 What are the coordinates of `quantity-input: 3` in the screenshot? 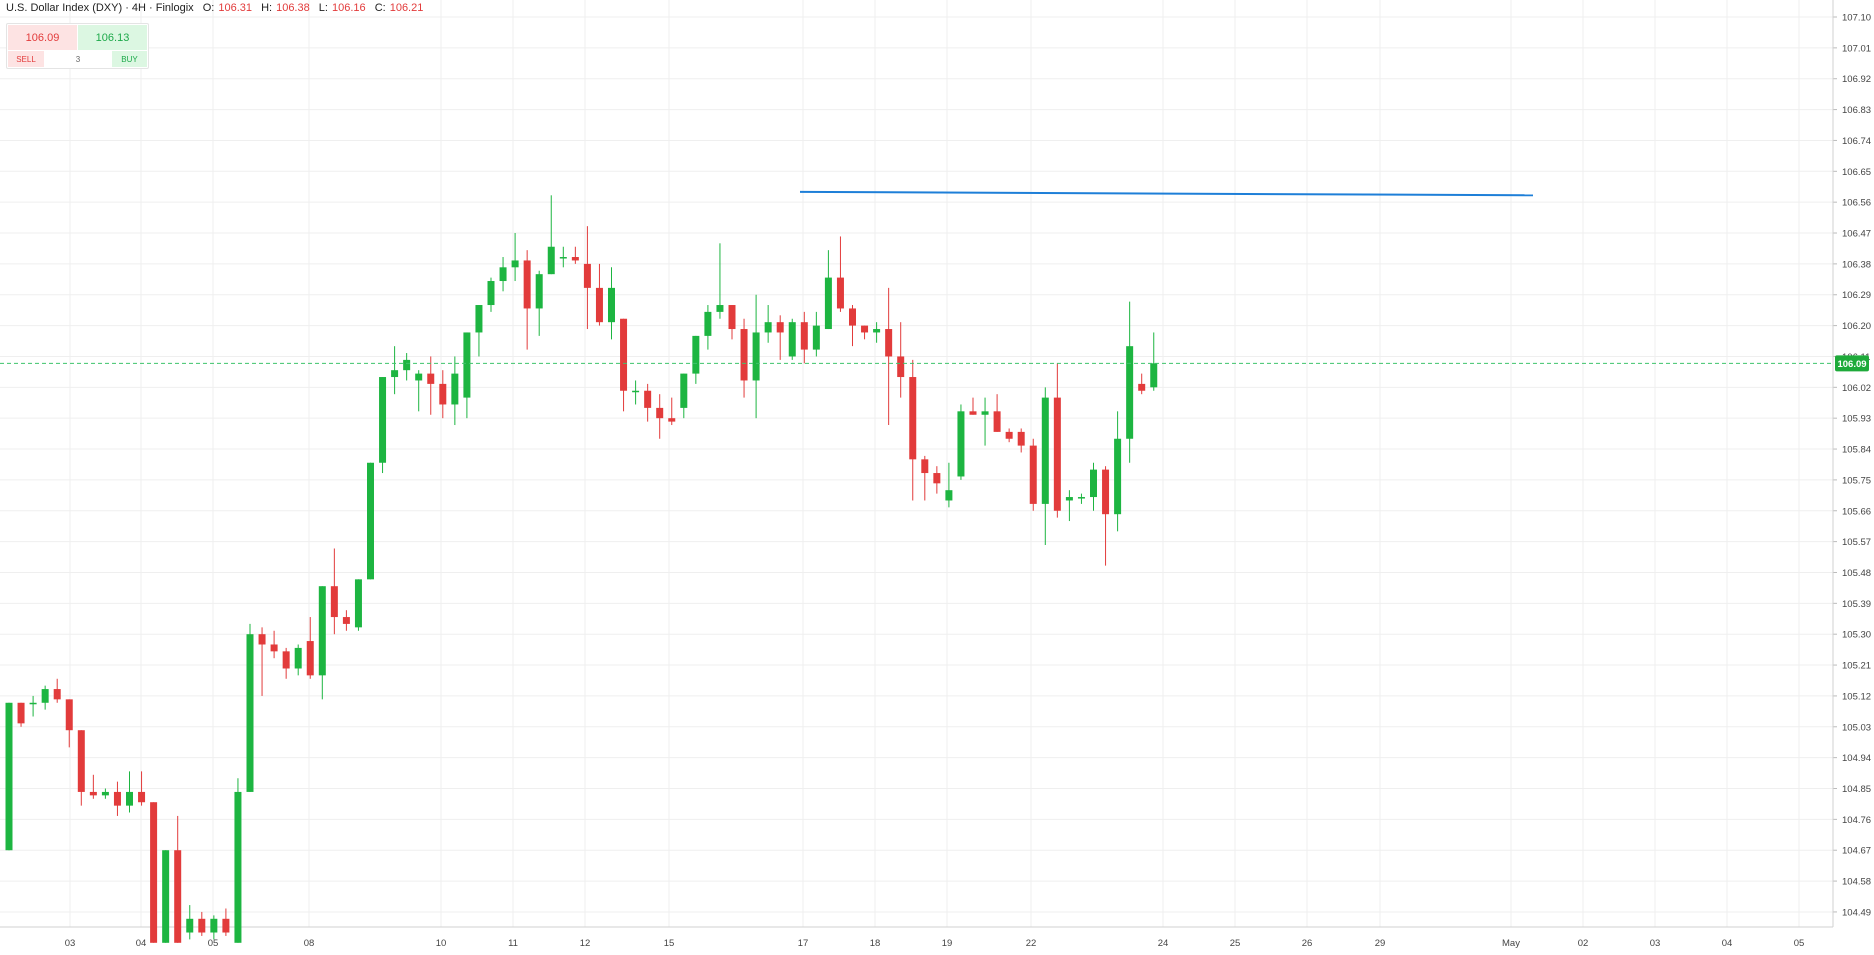 It's located at (78, 59).